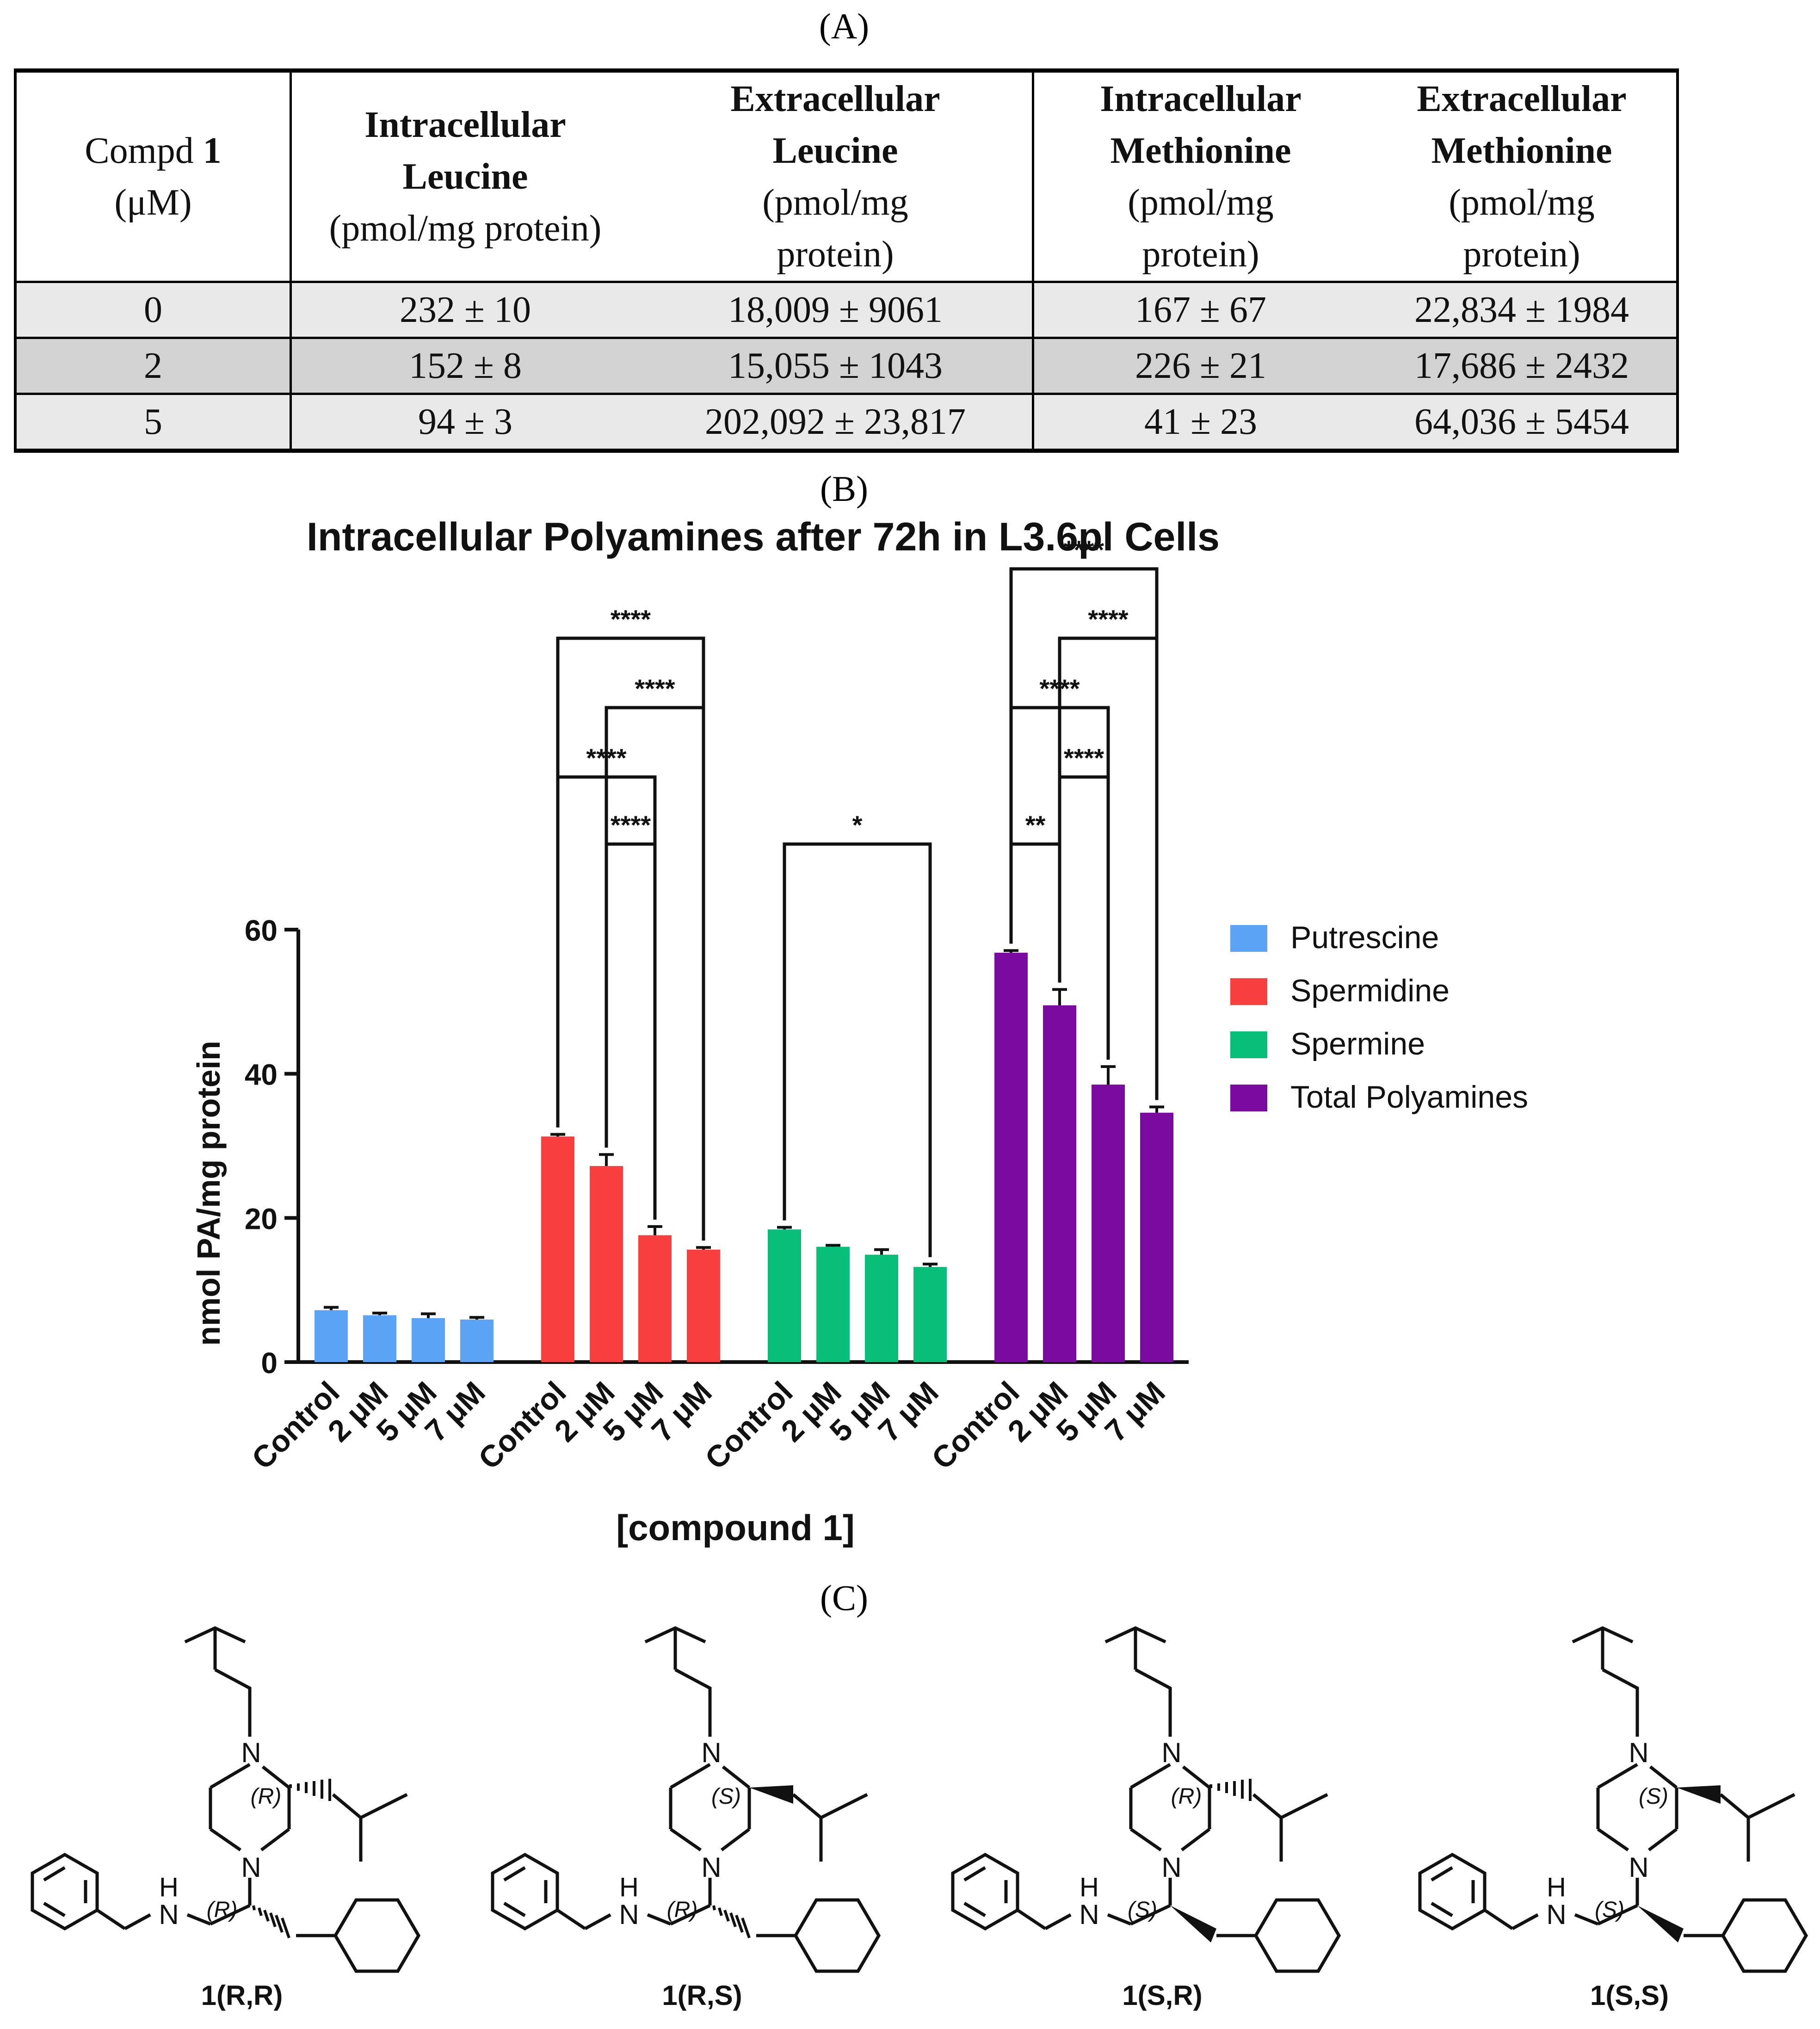 The height and width of the screenshot is (2029, 1820). Describe the element at coordinates (153, 310) in the screenshot. I see `table-cell: 0` at that location.